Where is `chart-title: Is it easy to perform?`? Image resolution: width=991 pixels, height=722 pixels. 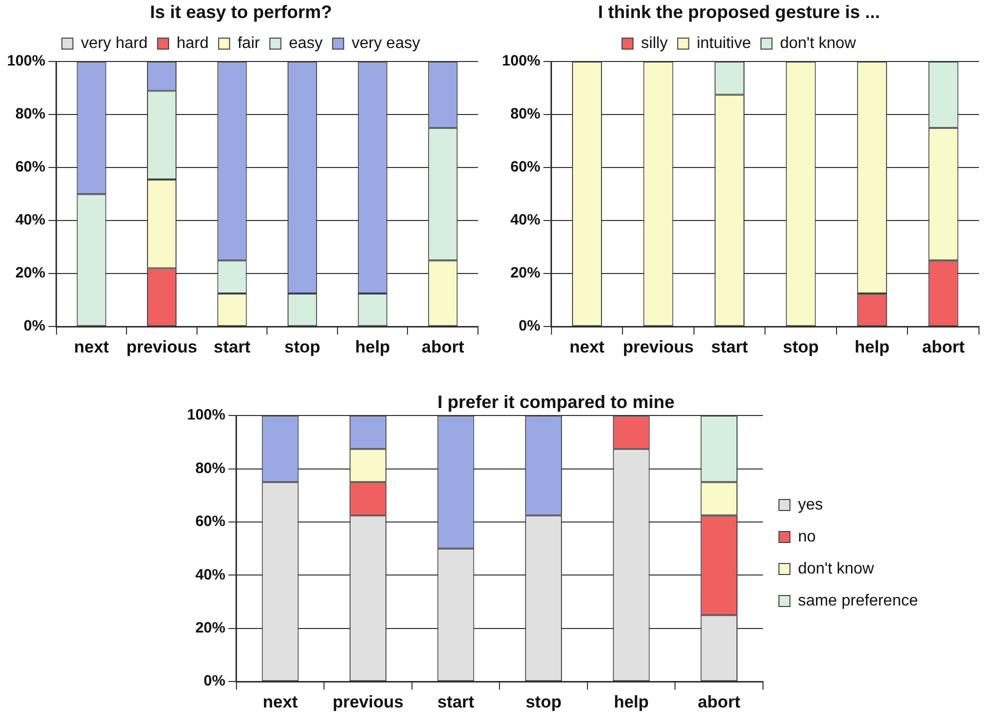
chart-title: Is it easy to perform? is located at coordinates (241, 12).